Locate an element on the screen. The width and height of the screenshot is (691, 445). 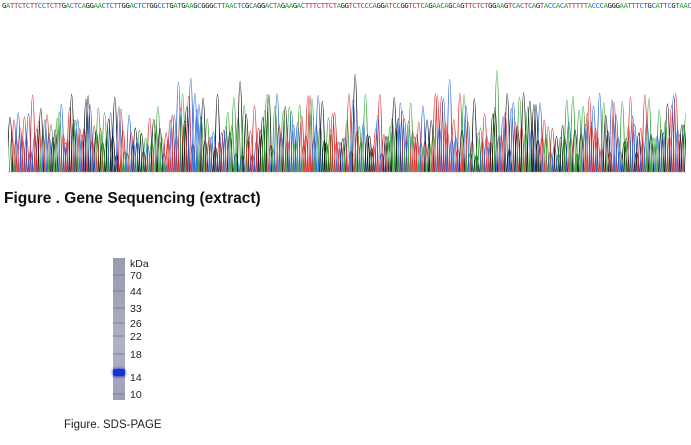
marker-label: 14 is located at coordinates (136, 378).